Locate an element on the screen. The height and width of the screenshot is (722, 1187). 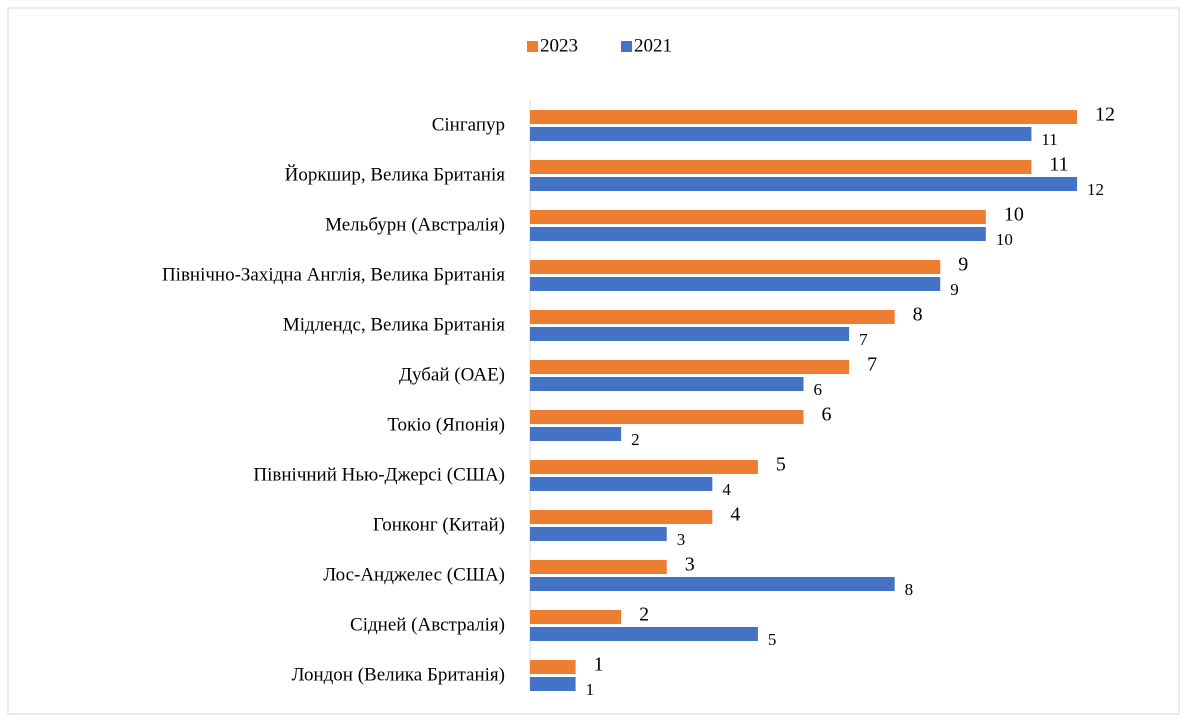
legend-label: 2021 is located at coordinates (653, 45).